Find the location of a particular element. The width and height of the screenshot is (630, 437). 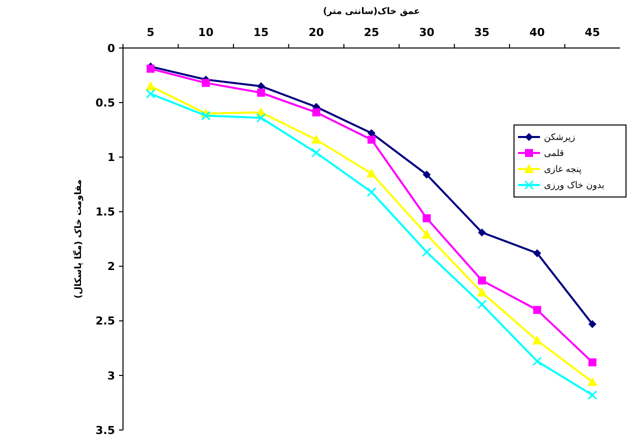

y-tick-label: 2 is located at coordinates (111, 267).